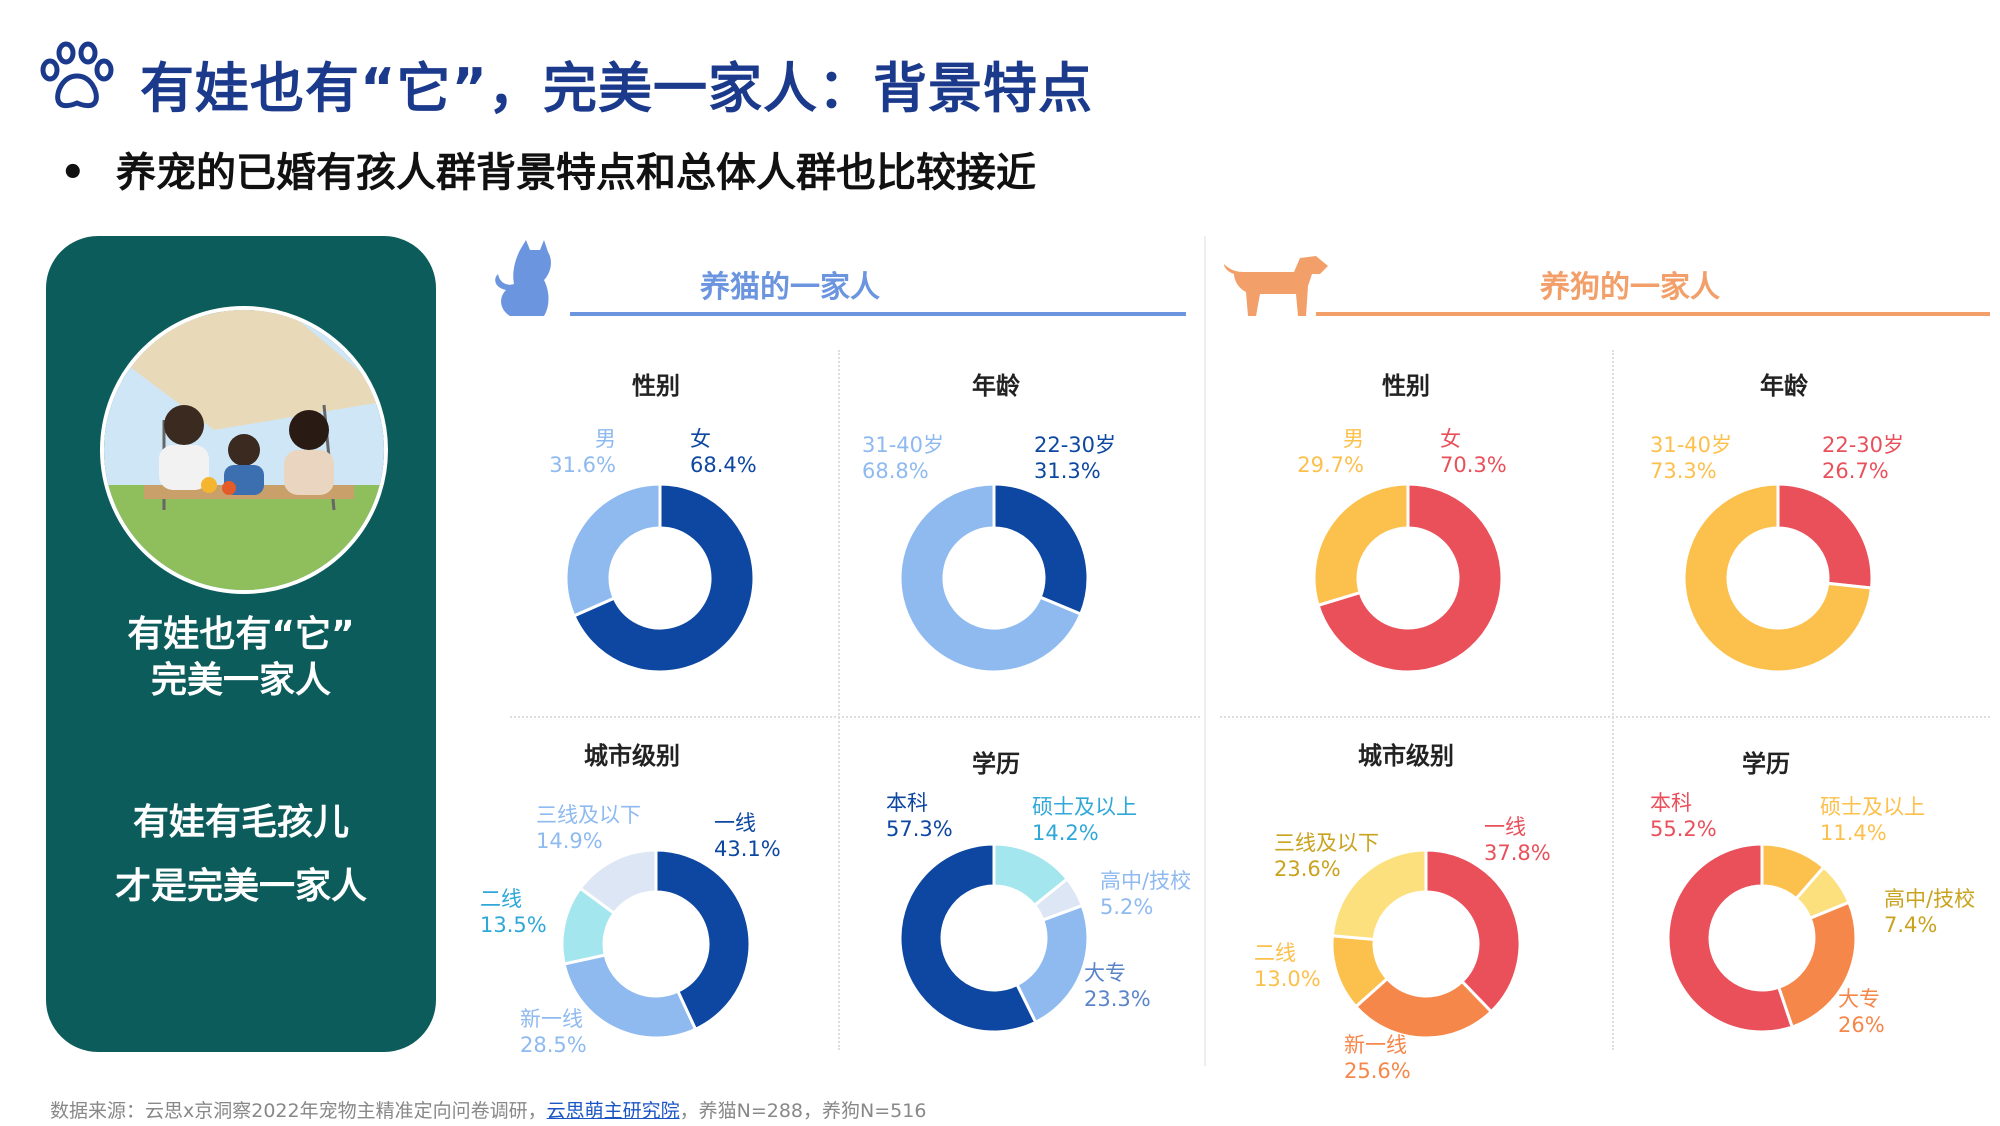 The image size is (2000, 1126). What do you see at coordinates (919, 829) in the screenshot?
I see `cat-edu-pct-3: 57.3%` at bounding box center [919, 829].